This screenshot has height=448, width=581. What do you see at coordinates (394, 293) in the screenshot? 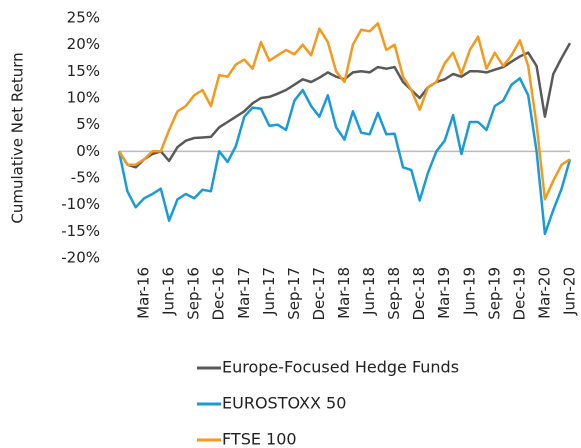
I see `x-tick-label: Sep-18` at bounding box center [394, 293].